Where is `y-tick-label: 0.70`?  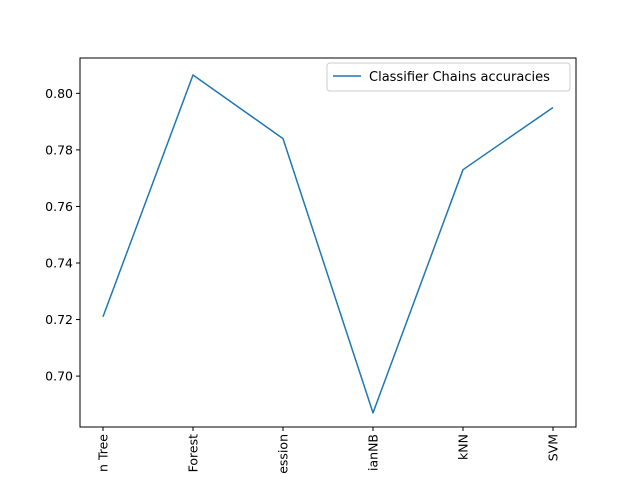
y-tick-label: 0.70 is located at coordinates (59, 376).